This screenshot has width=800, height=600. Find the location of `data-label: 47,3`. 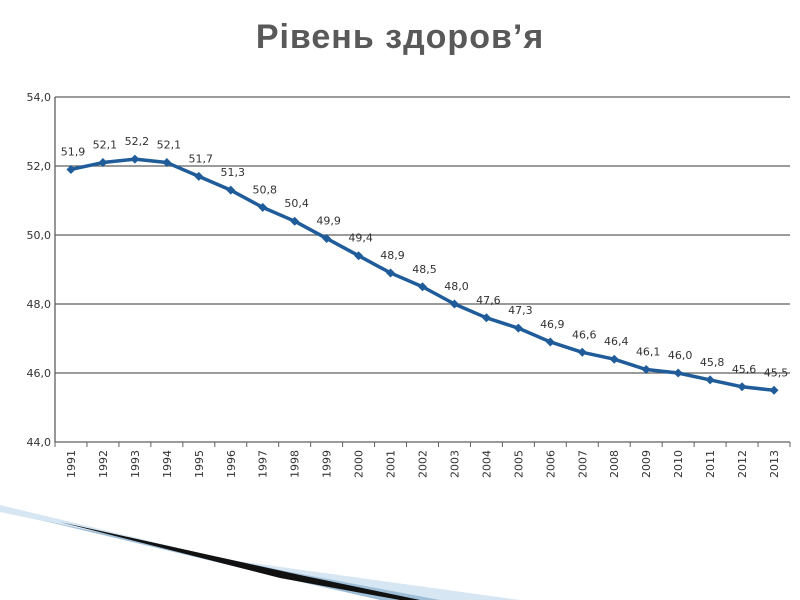

data-label: 47,3 is located at coordinates (520, 310).